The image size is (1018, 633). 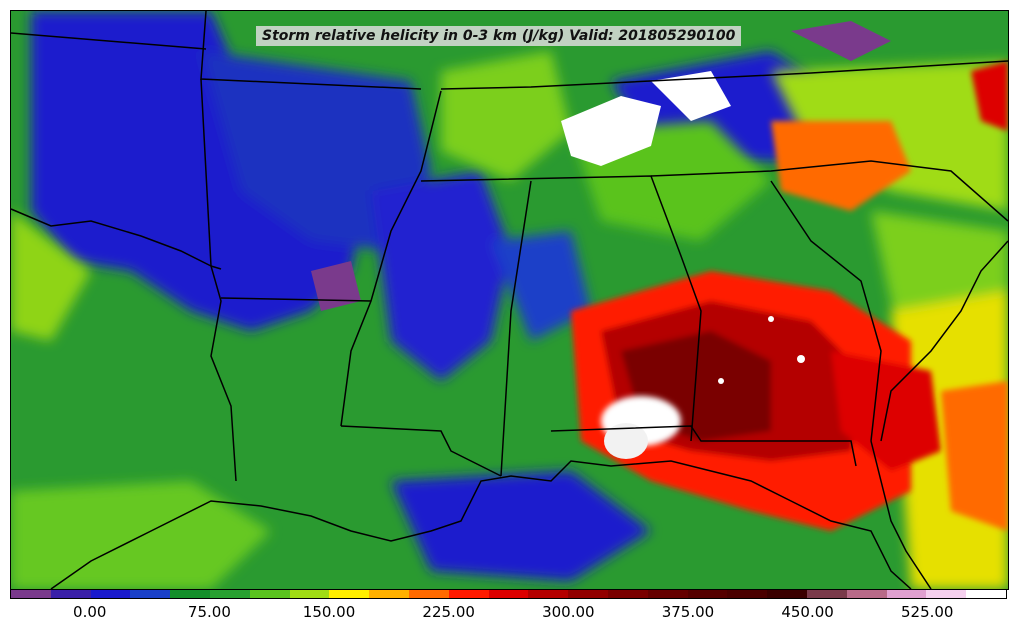 I want to click on colorbar-tick-label: 75.00, so click(x=209, y=612).